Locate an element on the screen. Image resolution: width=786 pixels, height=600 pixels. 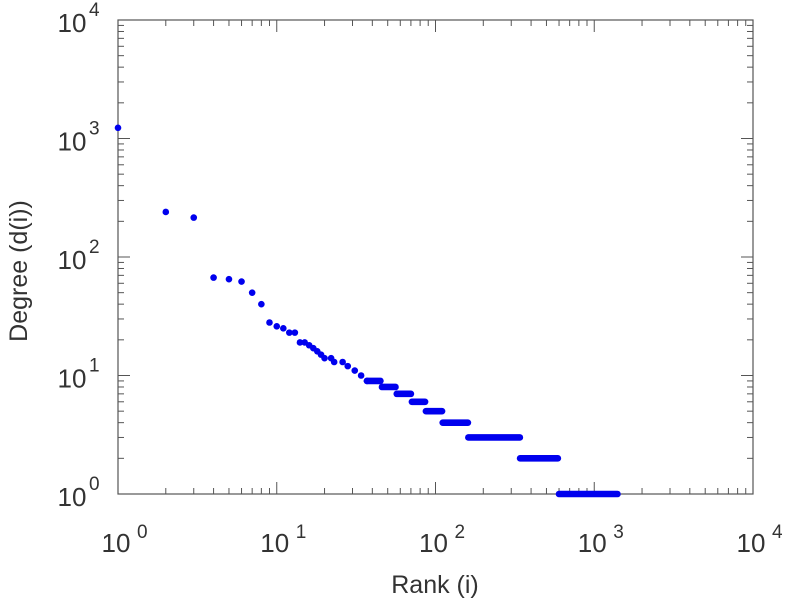
y-tick-label: 10 4 is located at coordinates (79, 19).